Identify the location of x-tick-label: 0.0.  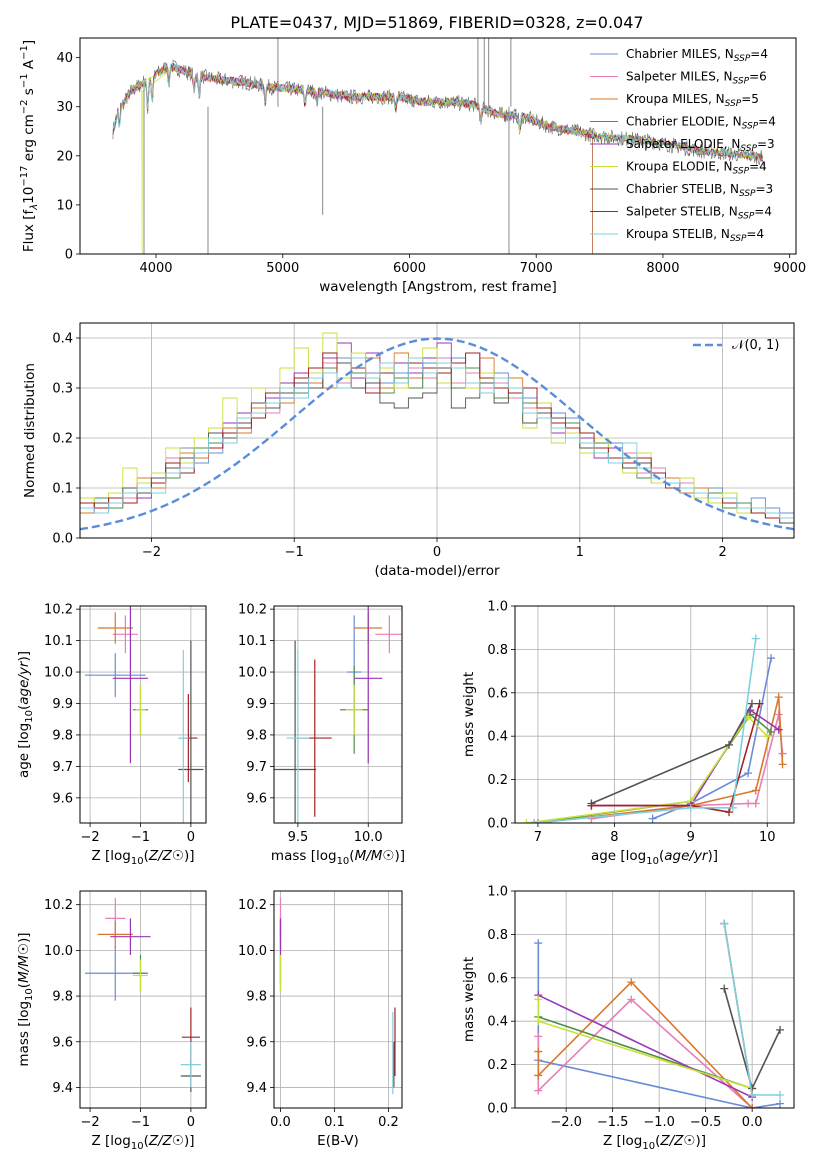
(752, 1122).